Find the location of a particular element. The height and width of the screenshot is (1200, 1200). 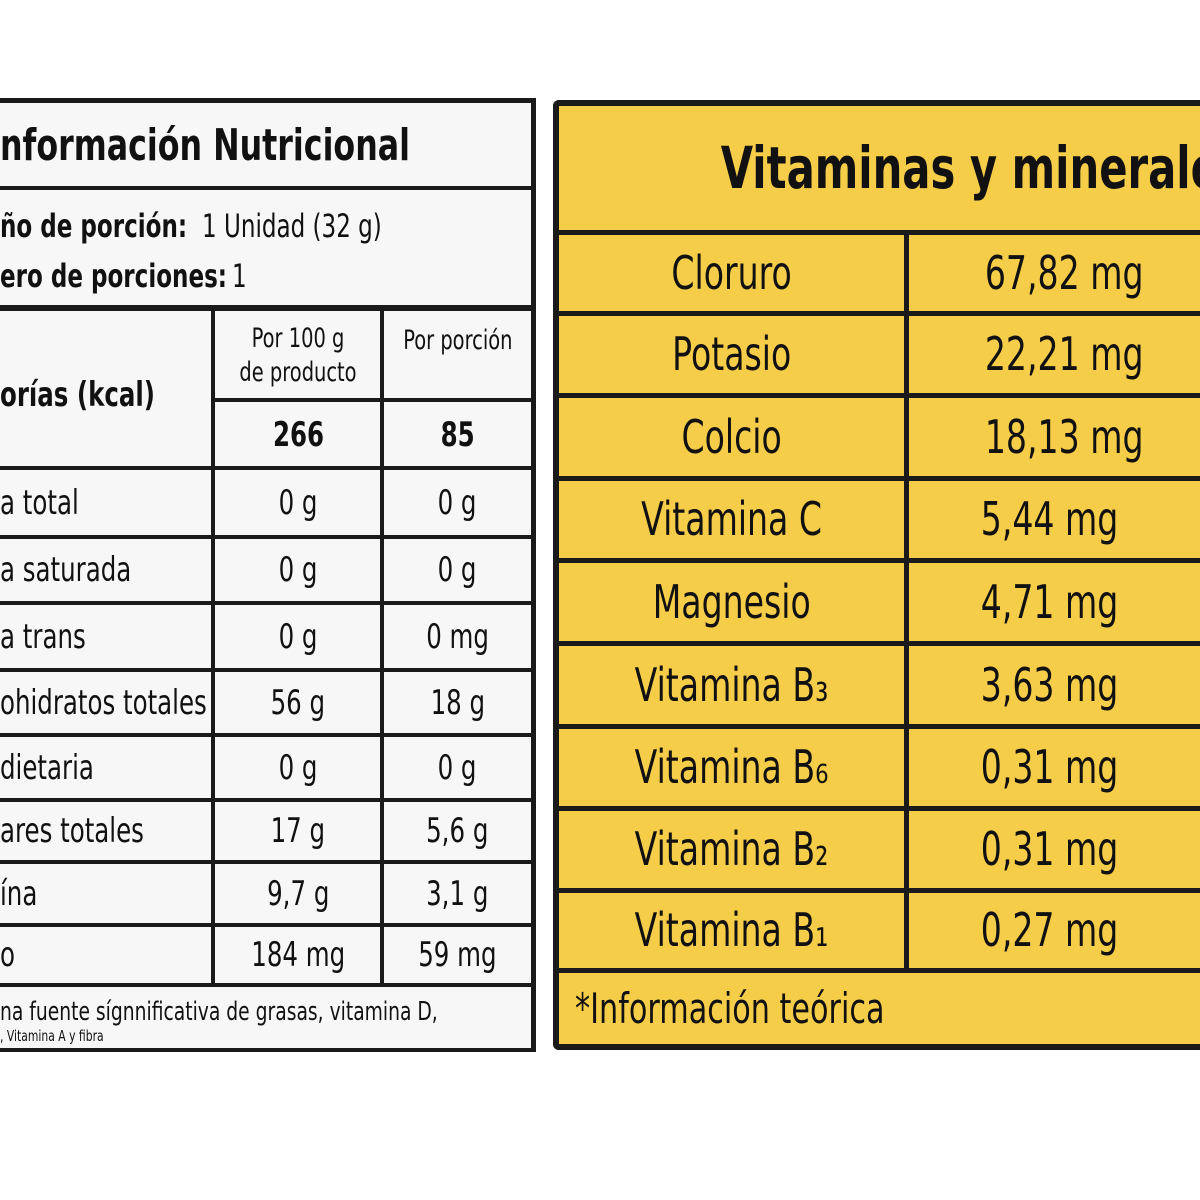

cell-text: 67,82 mg is located at coordinates (1064, 272).